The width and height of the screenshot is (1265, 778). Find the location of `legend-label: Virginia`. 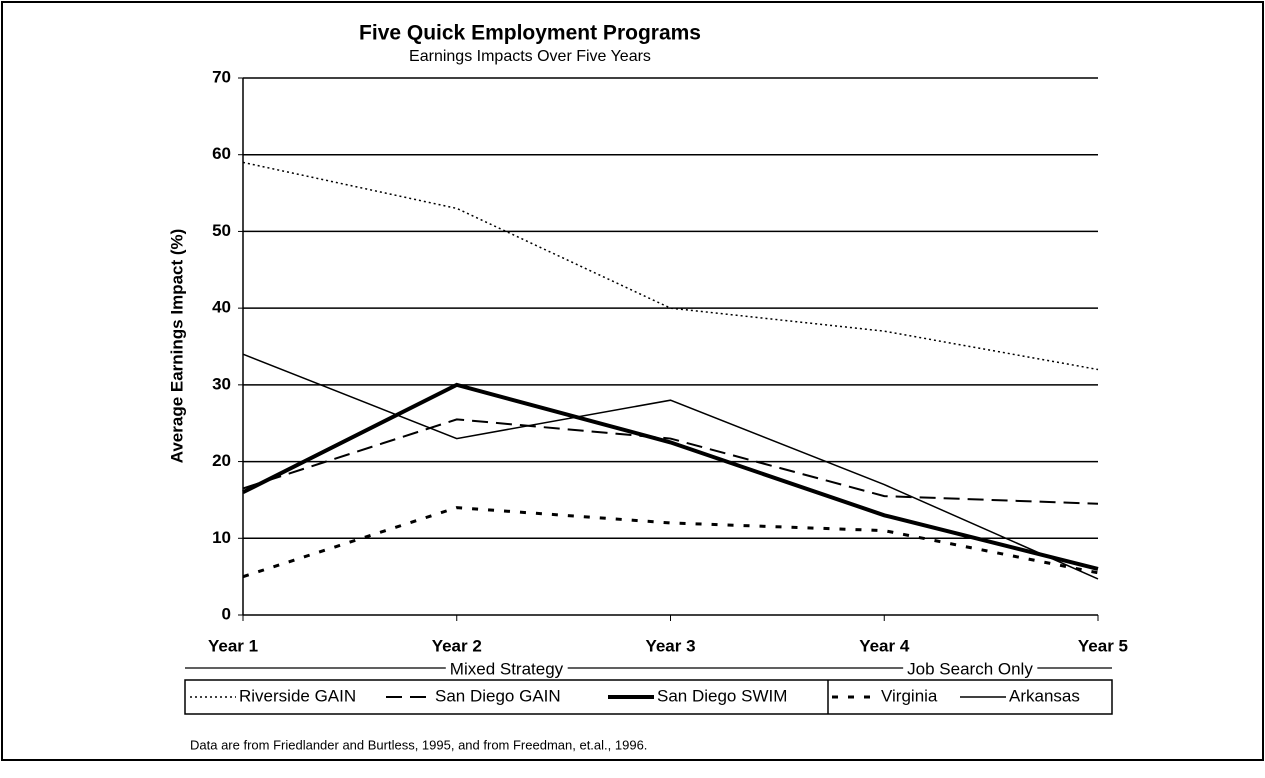

legend-label: Virginia is located at coordinates (909, 695).